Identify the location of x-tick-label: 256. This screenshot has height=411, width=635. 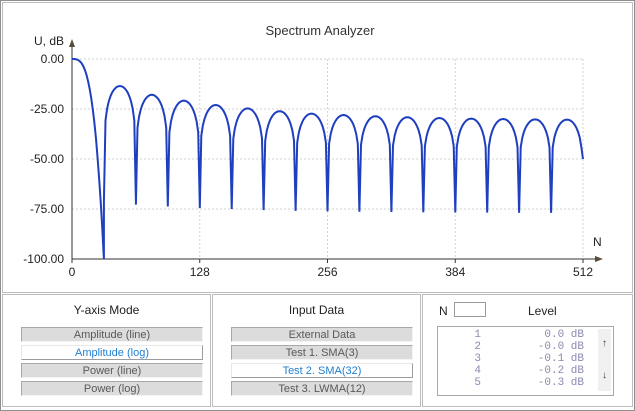
(327, 272).